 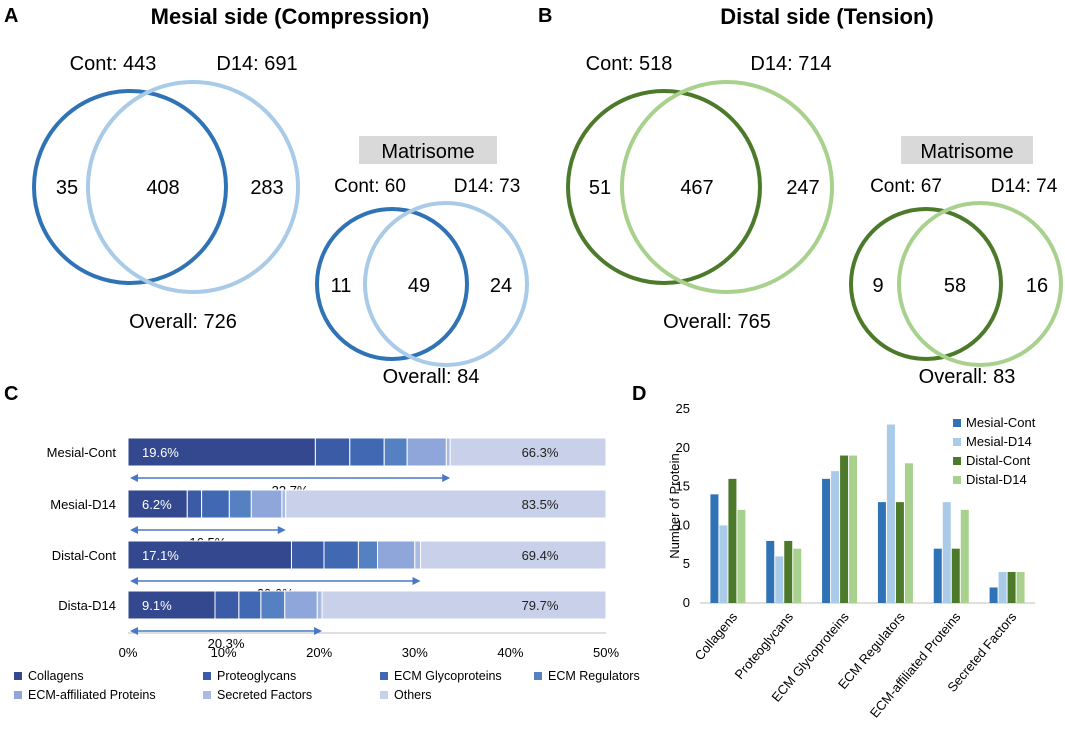 What do you see at coordinates (967, 377) in the screenshot?
I see `venn-distal-matri-overall: Overall: 83` at bounding box center [967, 377].